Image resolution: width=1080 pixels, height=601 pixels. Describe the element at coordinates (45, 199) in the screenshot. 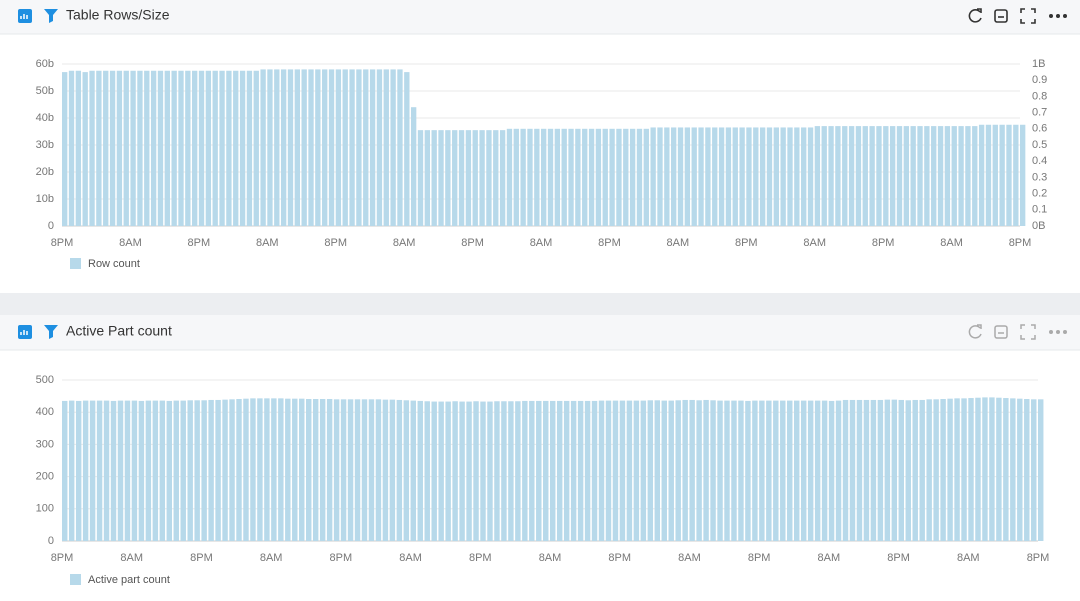

I see `y-tick-label: 10b` at that location.